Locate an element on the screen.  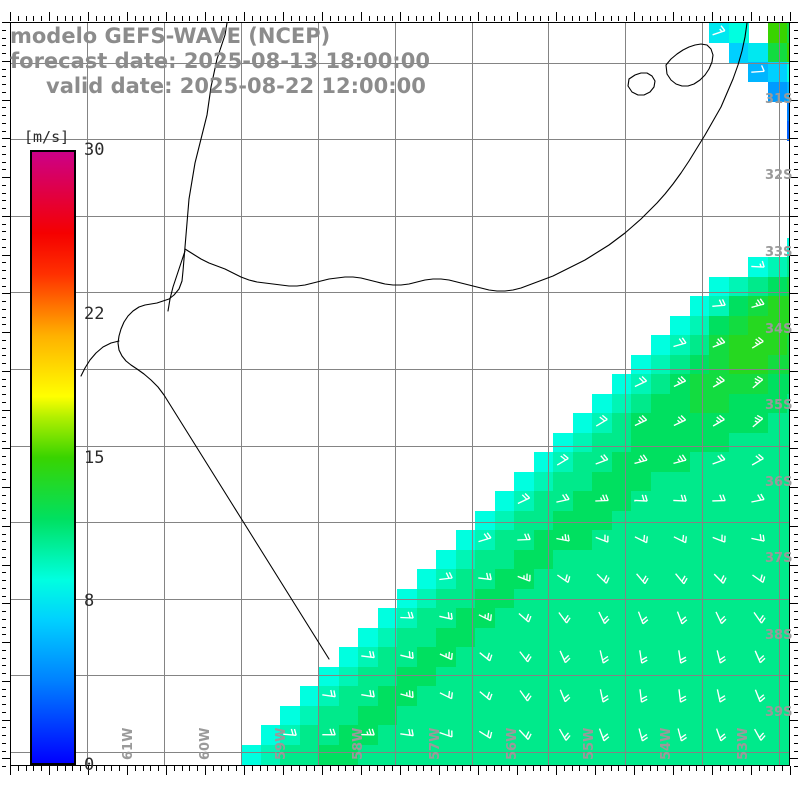
axis-ticks-left is located at coordinates (6, 394).